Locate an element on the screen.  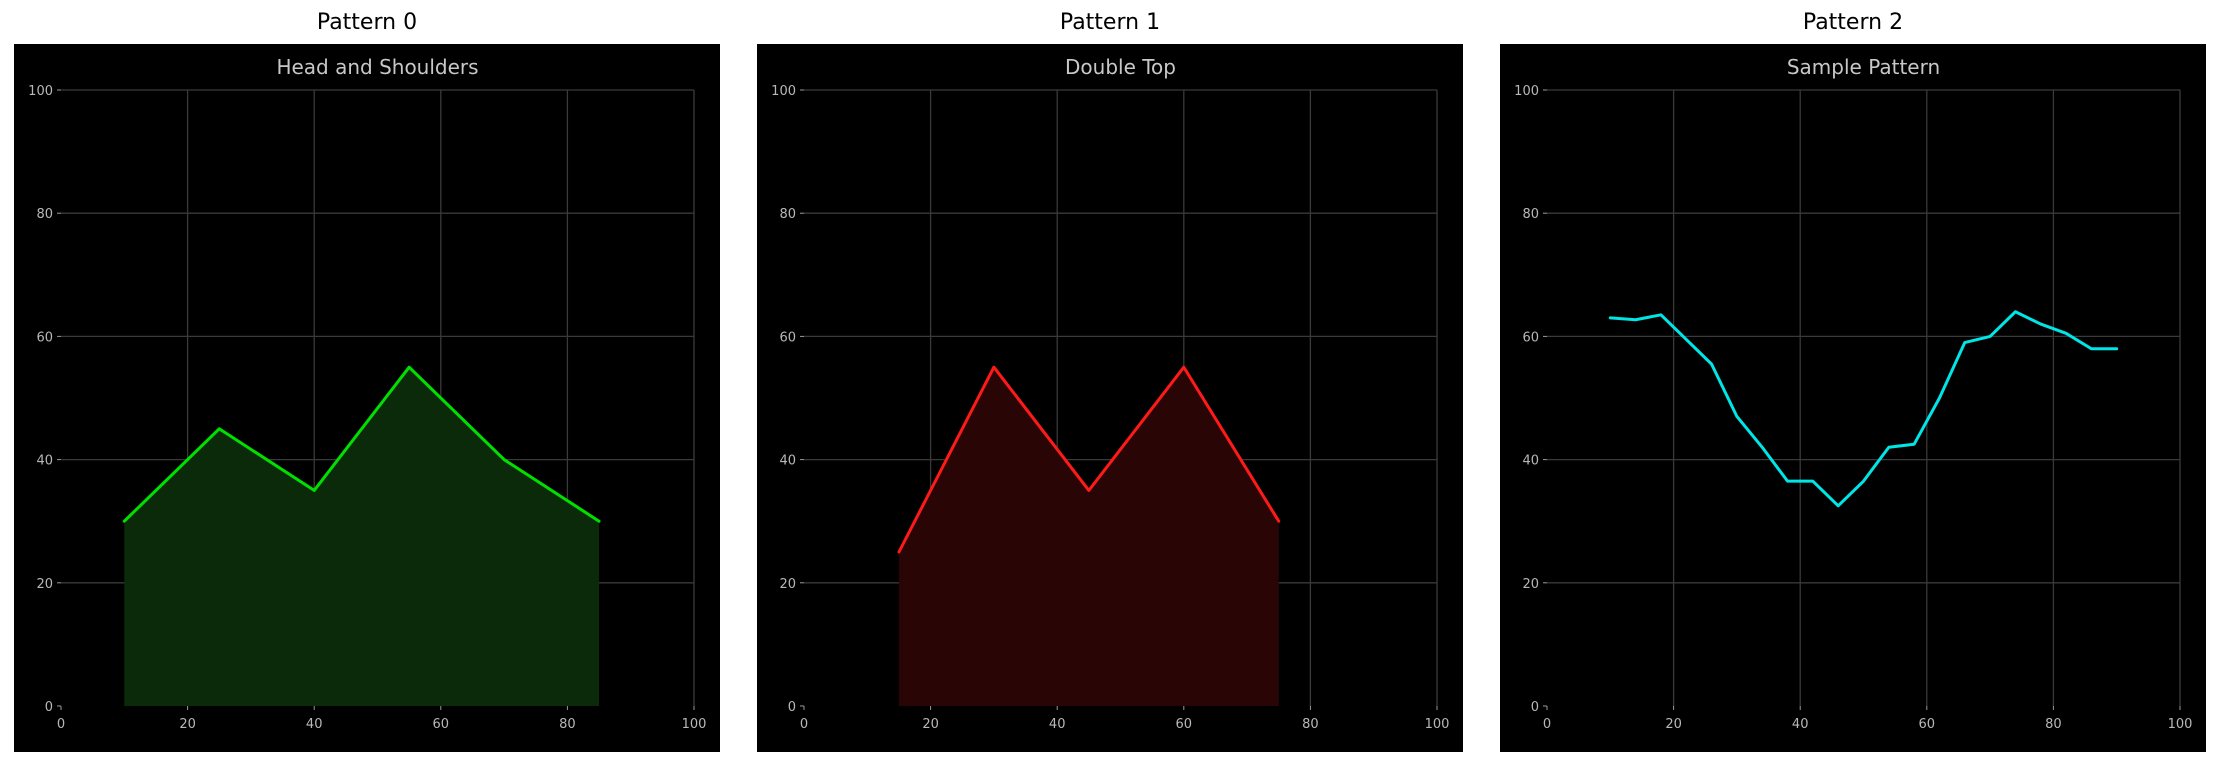
panel-title: Pattern 2 is located at coordinates (1853, 22).